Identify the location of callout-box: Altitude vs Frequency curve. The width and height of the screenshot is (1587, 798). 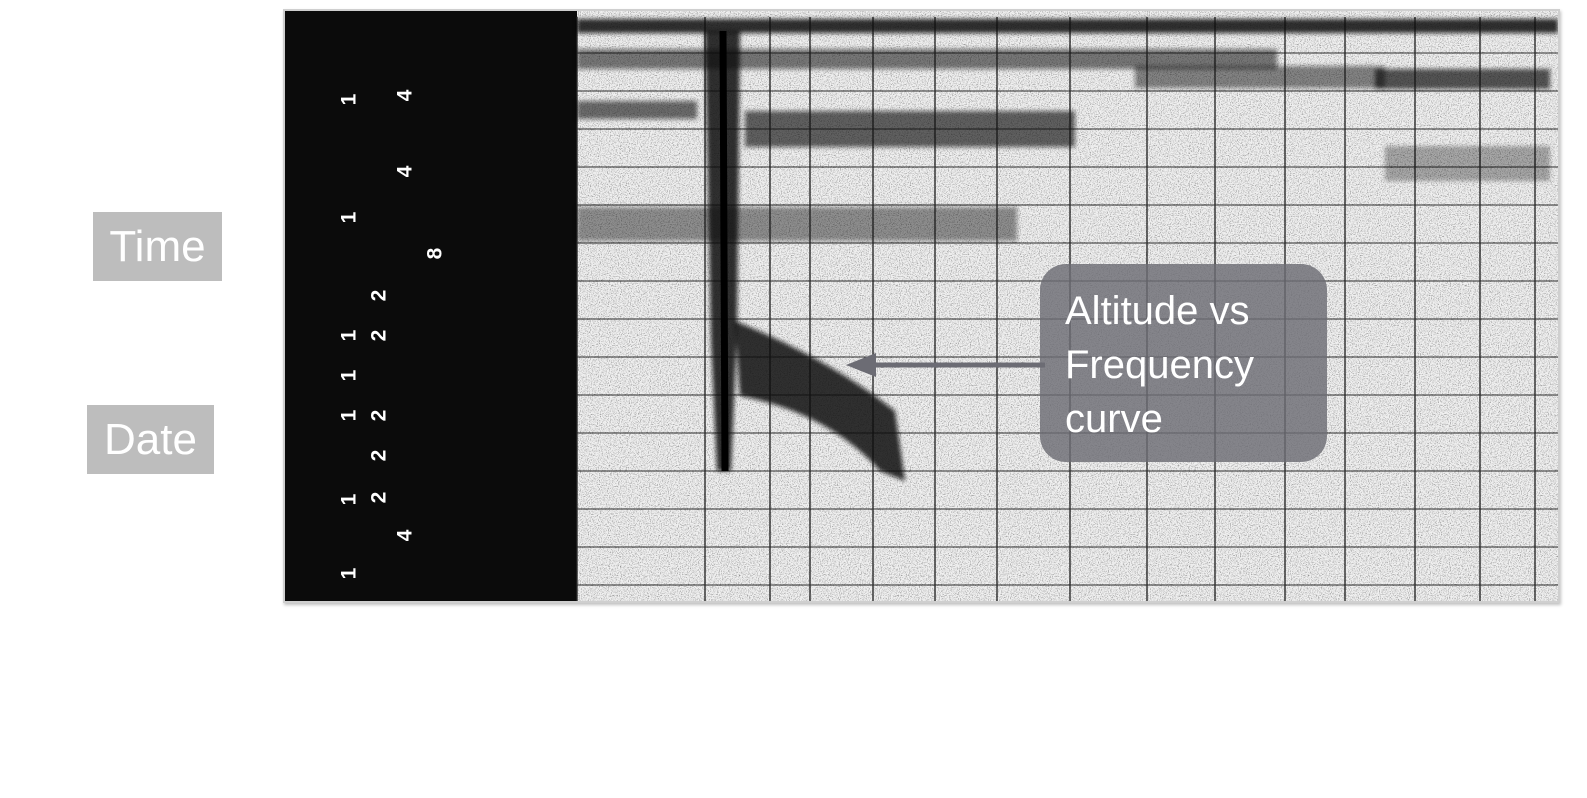
(1183, 363).